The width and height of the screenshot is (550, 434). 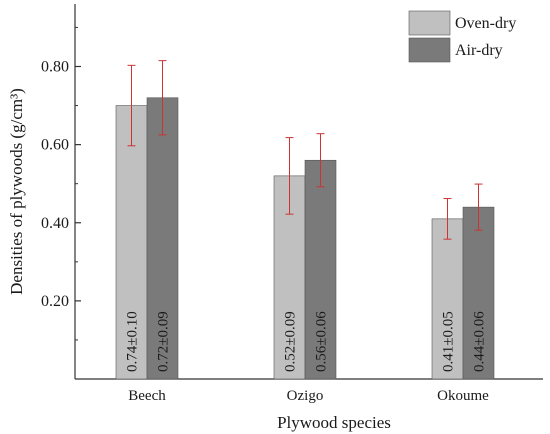 What do you see at coordinates (147, 396) in the screenshot?
I see `category-label: Beech` at bounding box center [147, 396].